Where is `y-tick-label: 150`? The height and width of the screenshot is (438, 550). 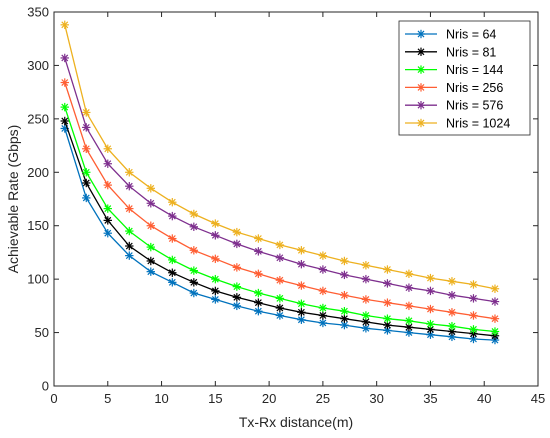
y-tick-label: 150 is located at coordinates (38, 225).